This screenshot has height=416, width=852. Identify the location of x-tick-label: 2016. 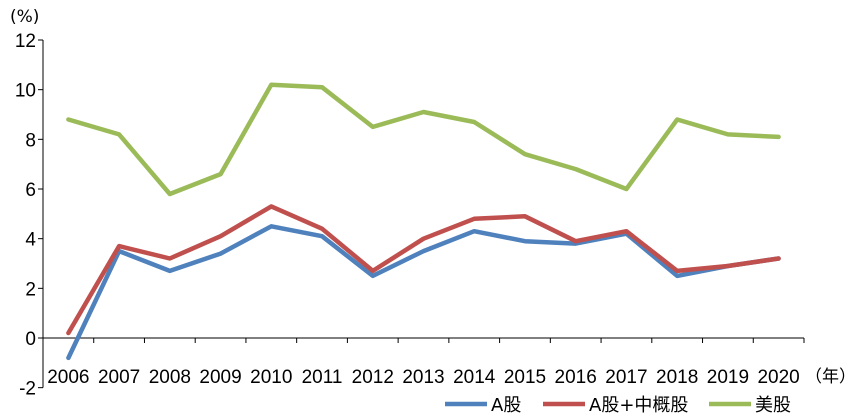
(576, 377).